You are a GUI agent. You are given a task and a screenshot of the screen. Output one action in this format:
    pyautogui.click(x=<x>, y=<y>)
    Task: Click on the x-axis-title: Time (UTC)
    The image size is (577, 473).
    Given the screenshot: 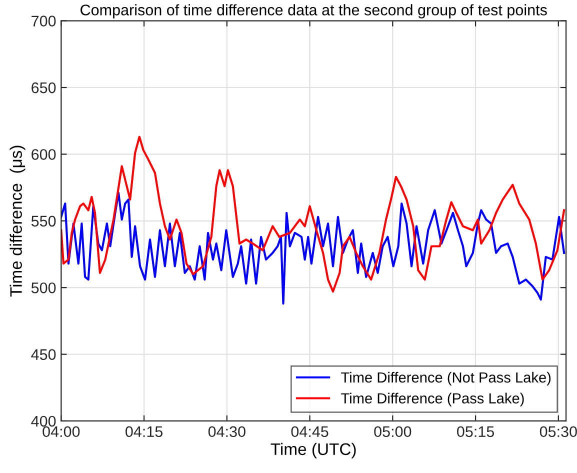 What is the action you would take?
    pyautogui.click(x=313, y=450)
    